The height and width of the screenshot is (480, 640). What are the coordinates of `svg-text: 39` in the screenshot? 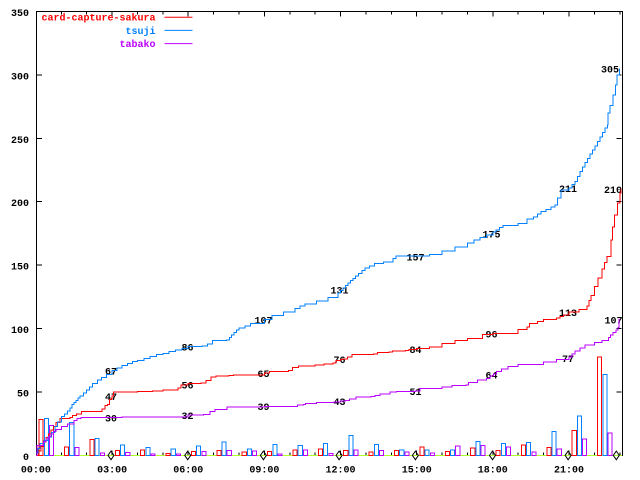 It's located at (263, 408).